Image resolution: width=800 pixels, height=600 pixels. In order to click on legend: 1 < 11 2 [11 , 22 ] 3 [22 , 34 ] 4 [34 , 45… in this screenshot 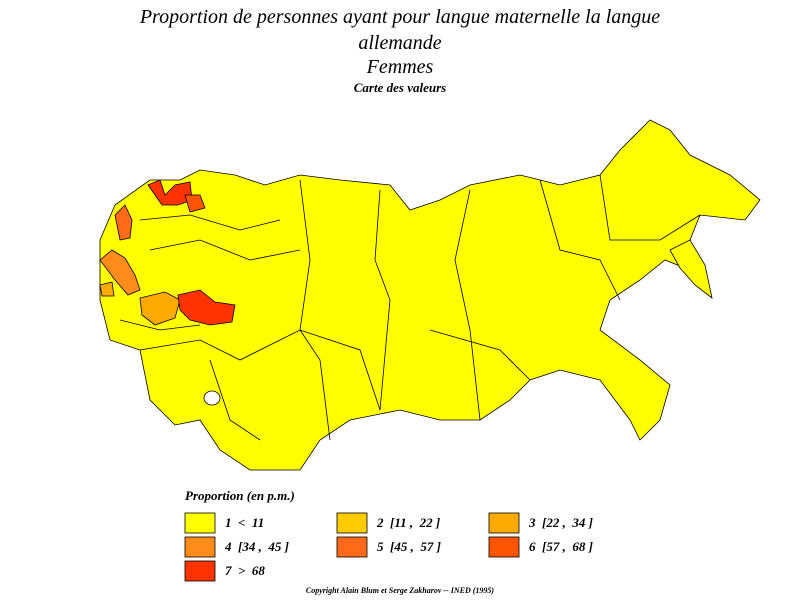, I will do `click(388, 547)`.